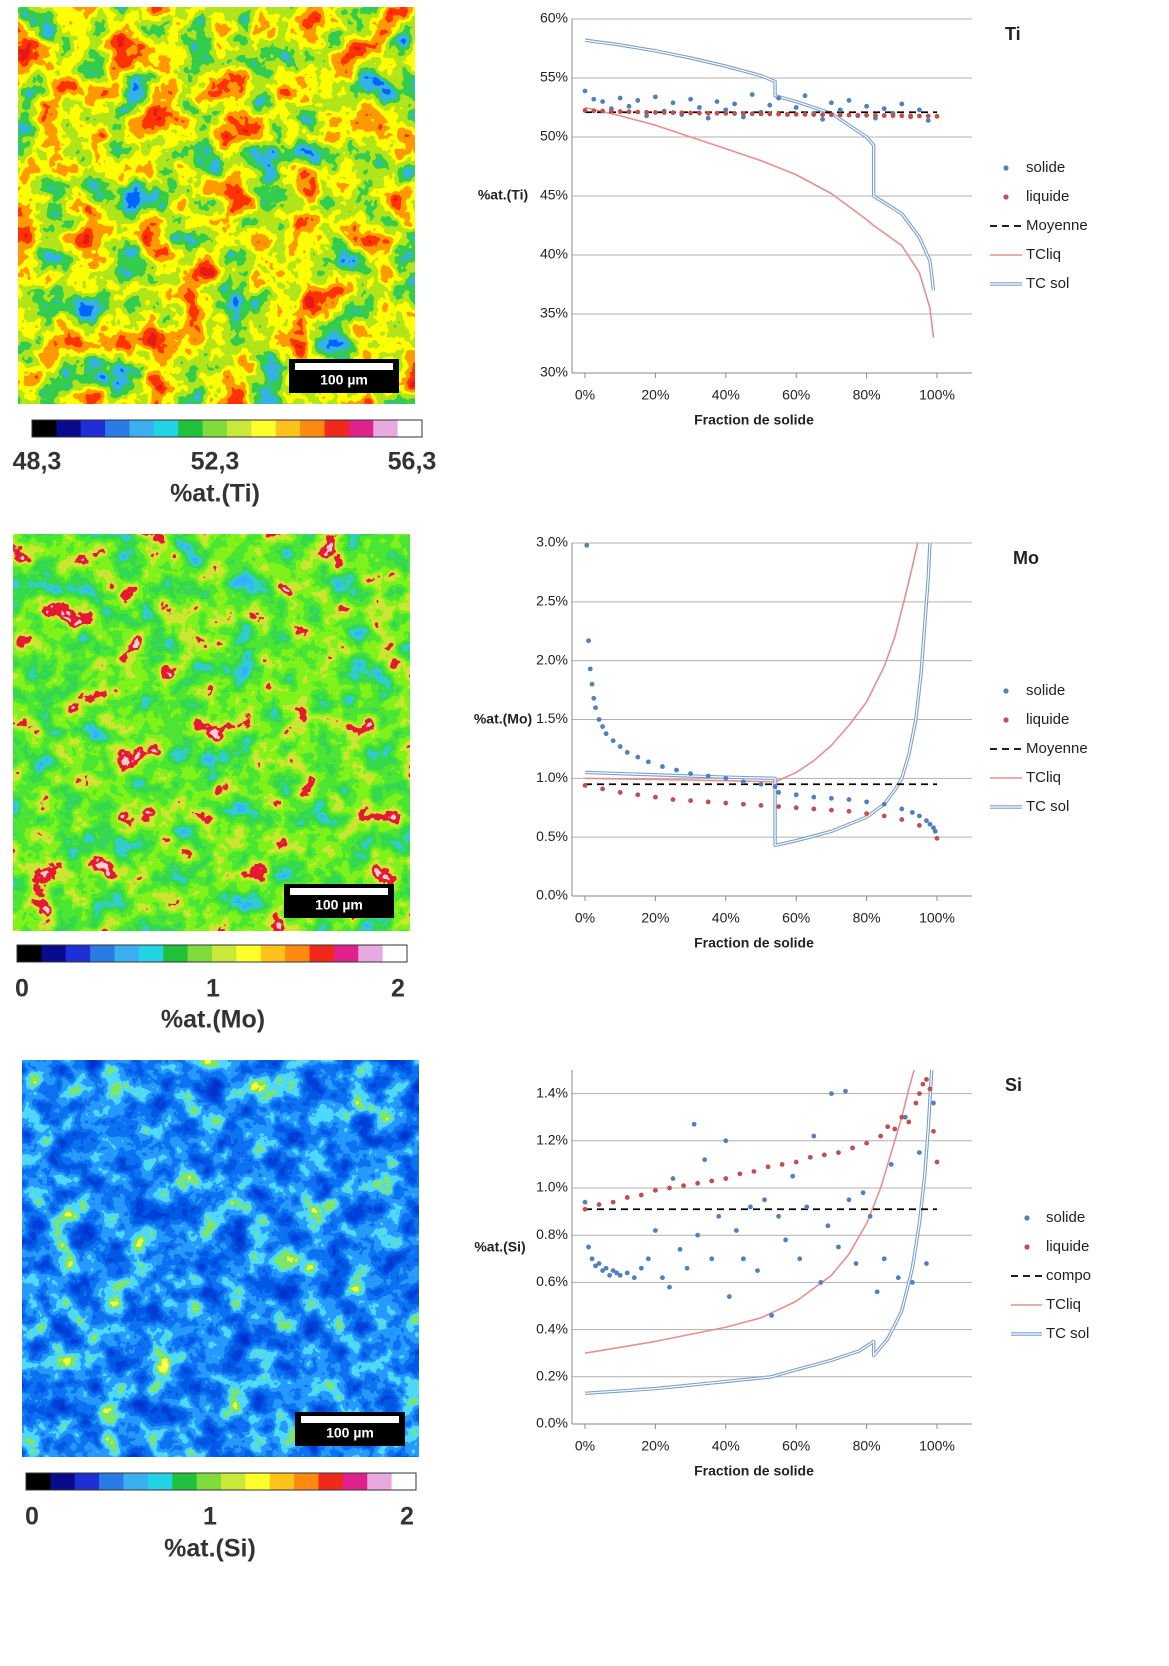  I want to click on scale-bar-label: 100 µm, so click(339, 905).